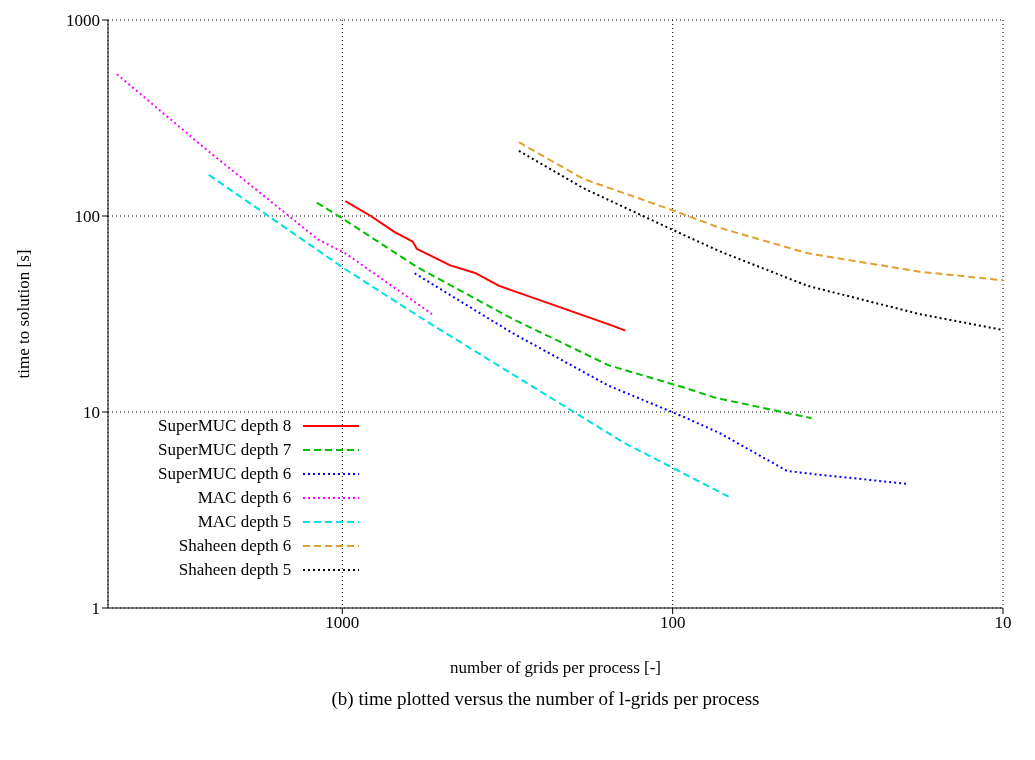 This screenshot has width=1035, height=760. Describe the element at coordinates (342, 623) in the screenshot. I see `x-tick-label: 1000` at that location.